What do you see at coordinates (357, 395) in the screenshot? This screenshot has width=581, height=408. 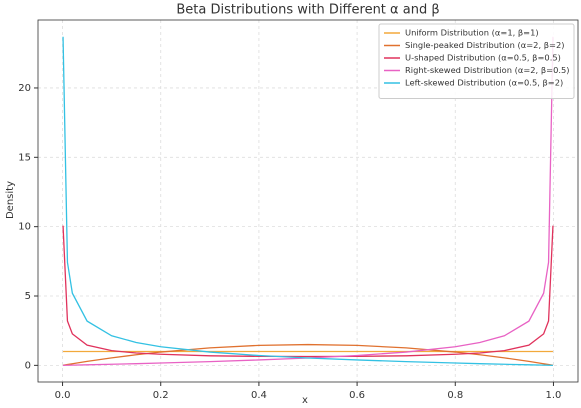 I see `x-tick-label: 0.6` at bounding box center [357, 395].